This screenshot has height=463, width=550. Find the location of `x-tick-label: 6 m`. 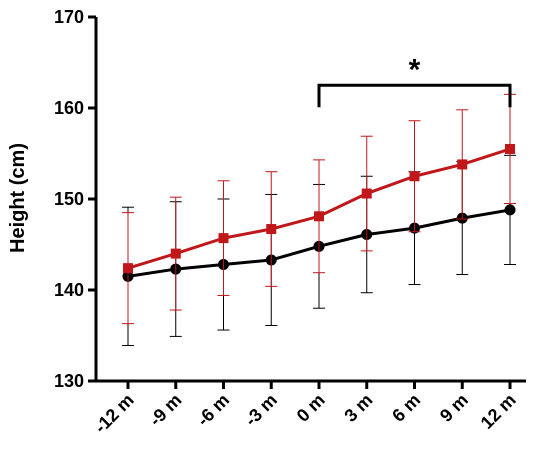

x-tick-label: 6 m is located at coordinates (406, 408).